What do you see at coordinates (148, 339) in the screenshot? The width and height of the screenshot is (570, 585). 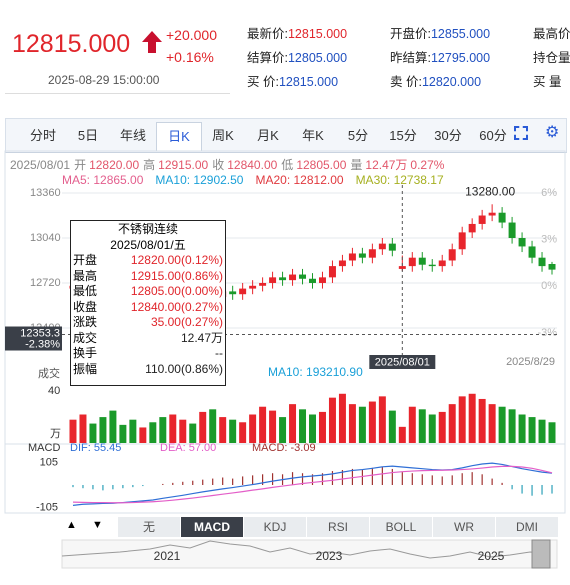 I see `tooltip-row: 成交 12.47万` at bounding box center [148, 339].